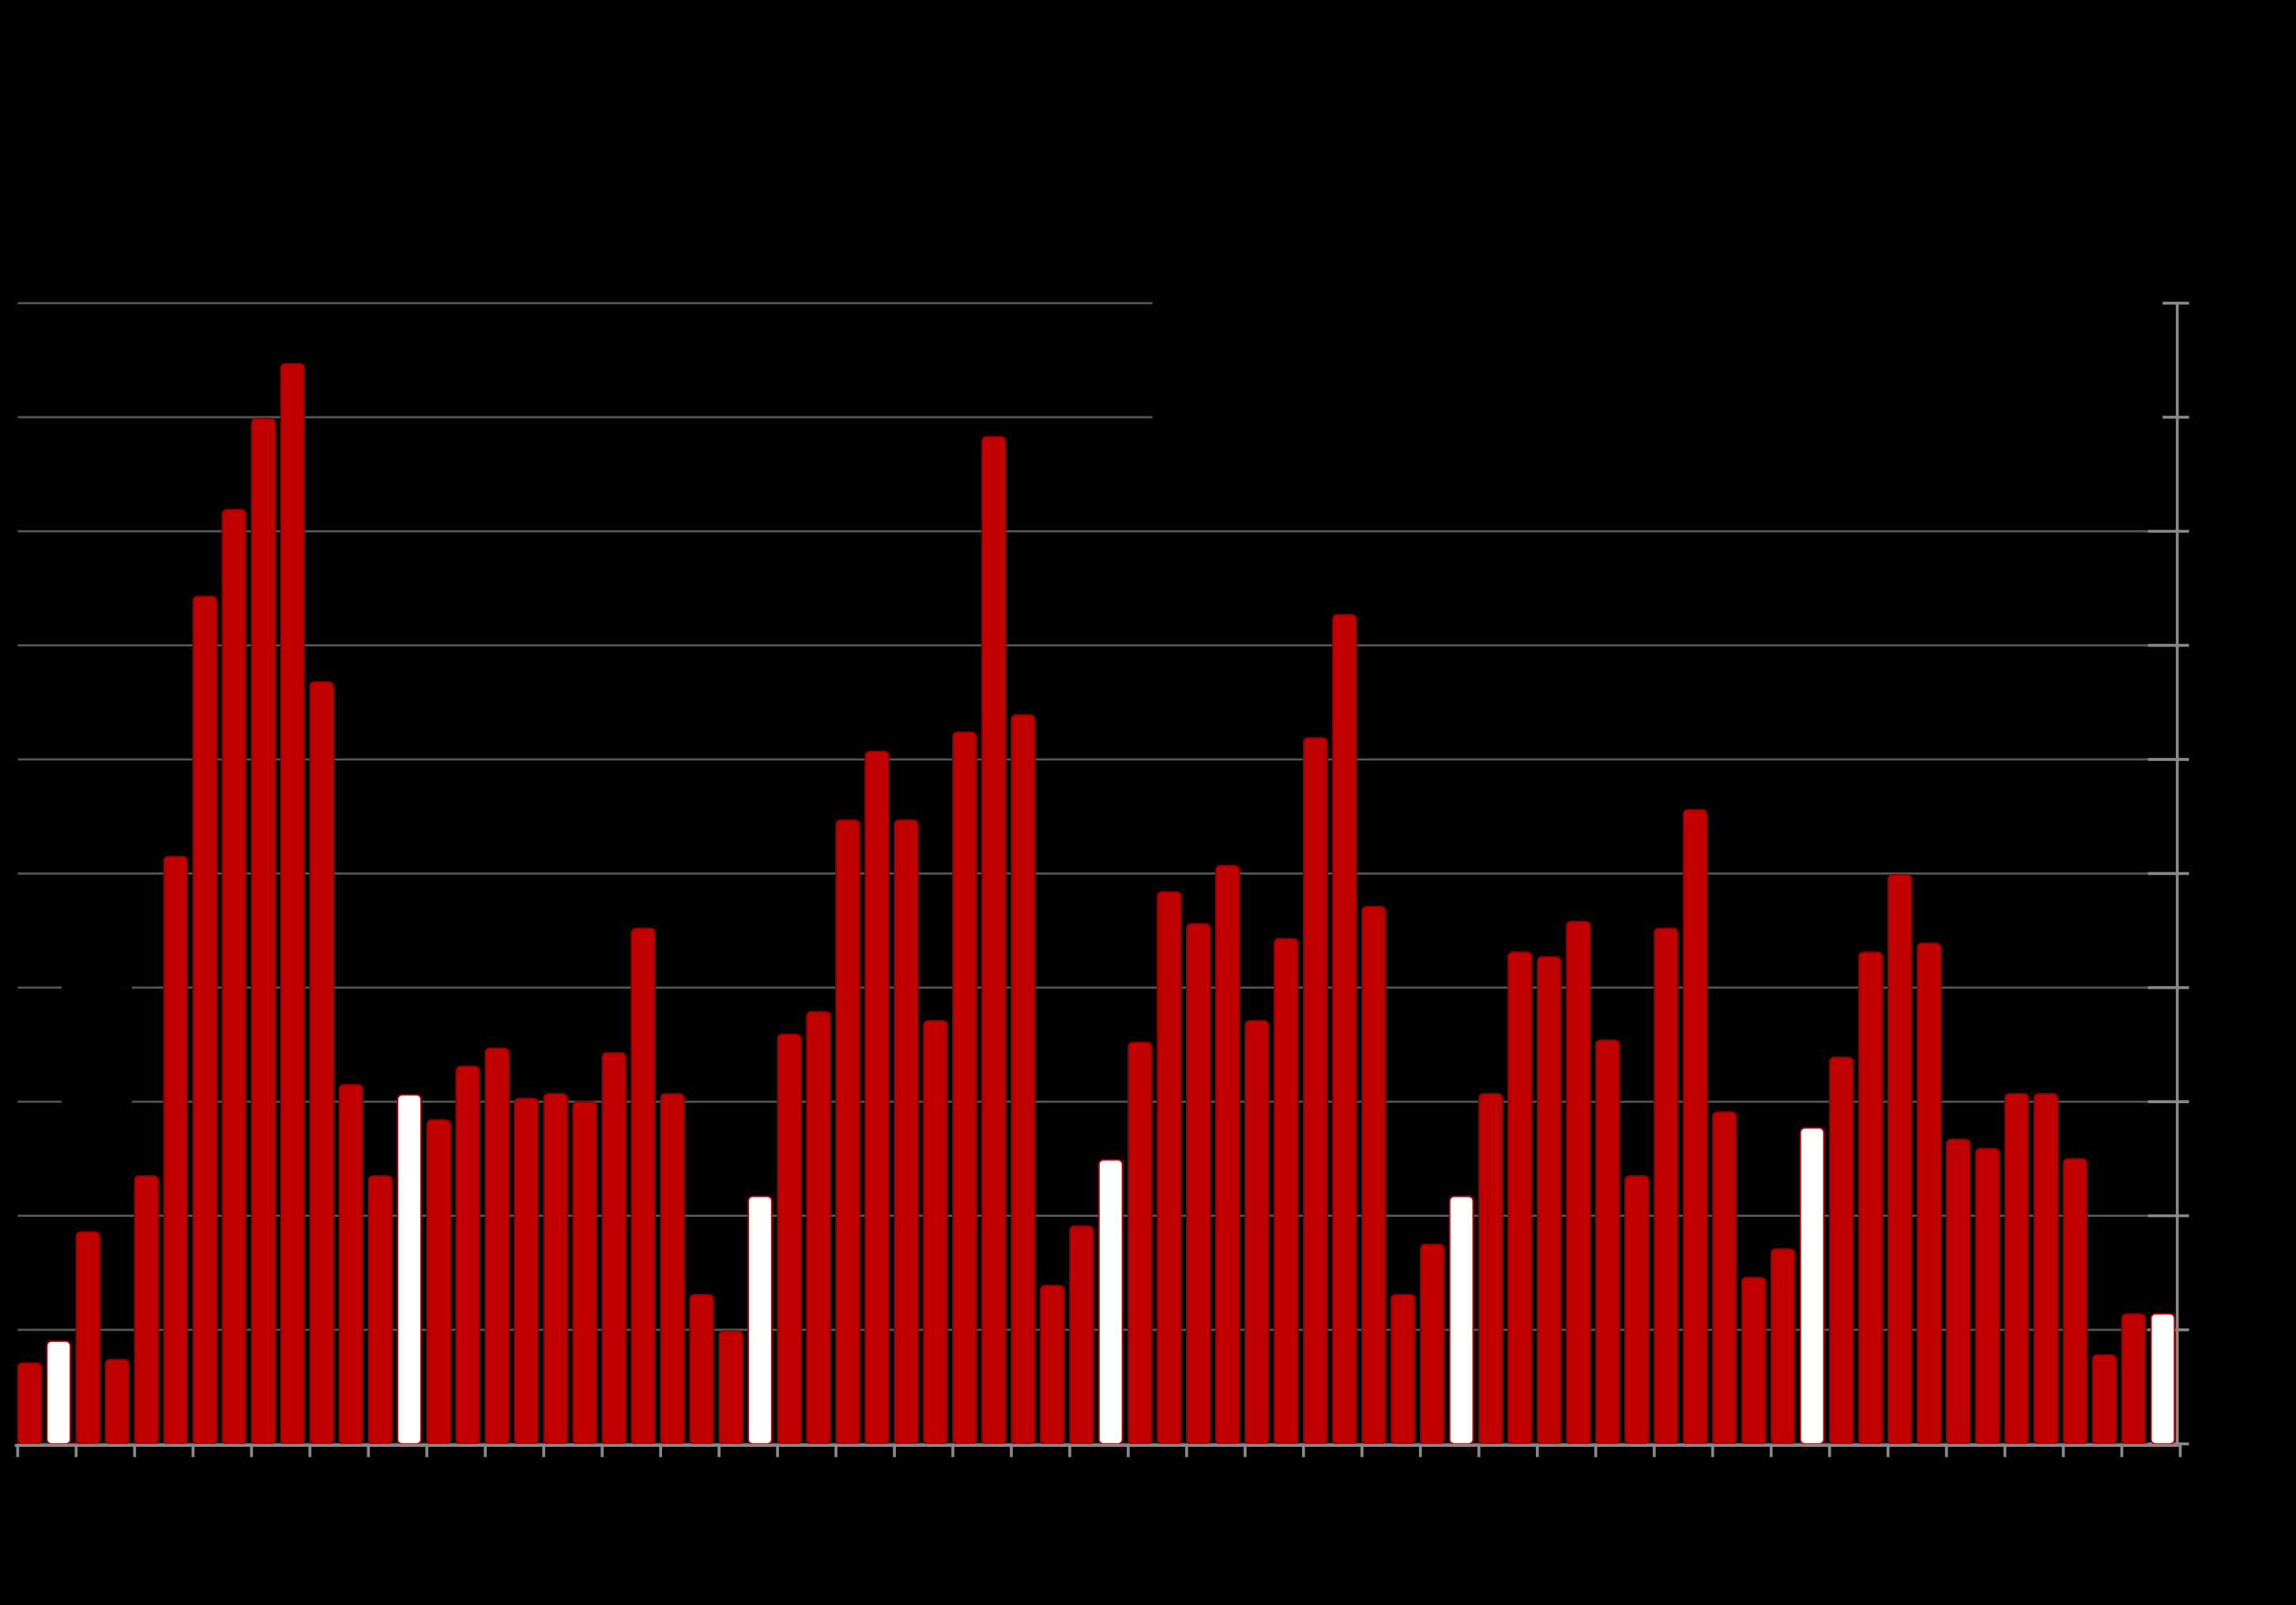 This screenshot has width=2296, height=1605. I want to click on x-ticks, so click(1099, 1451).